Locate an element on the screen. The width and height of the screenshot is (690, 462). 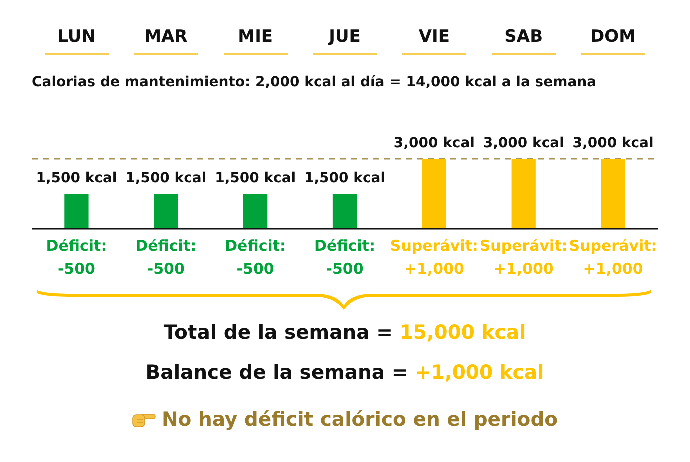
x-tick-label: SAB is located at coordinates (524, 37).